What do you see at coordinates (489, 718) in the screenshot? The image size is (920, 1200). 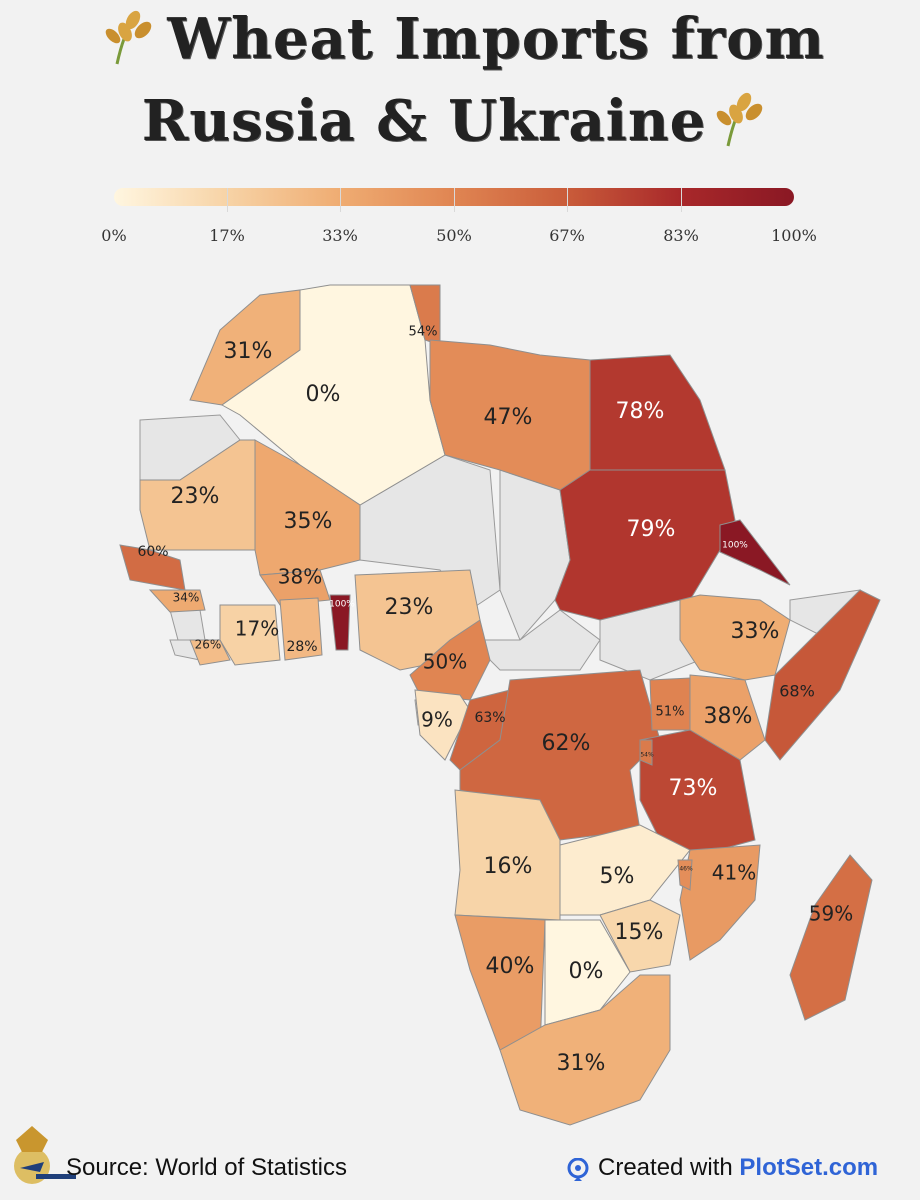 I see `region-label: 63%` at bounding box center [489, 718].